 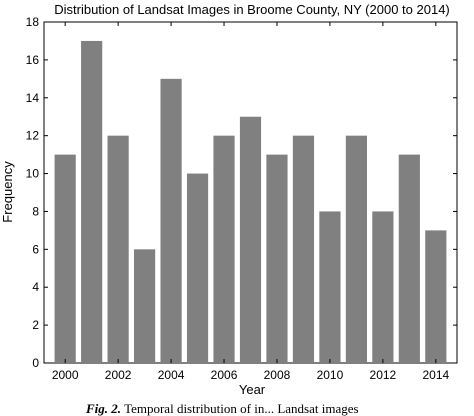 What do you see at coordinates (35, 325) in the screenshot?
I see `y-tick-label: 2` at bounding box center [35, 325].